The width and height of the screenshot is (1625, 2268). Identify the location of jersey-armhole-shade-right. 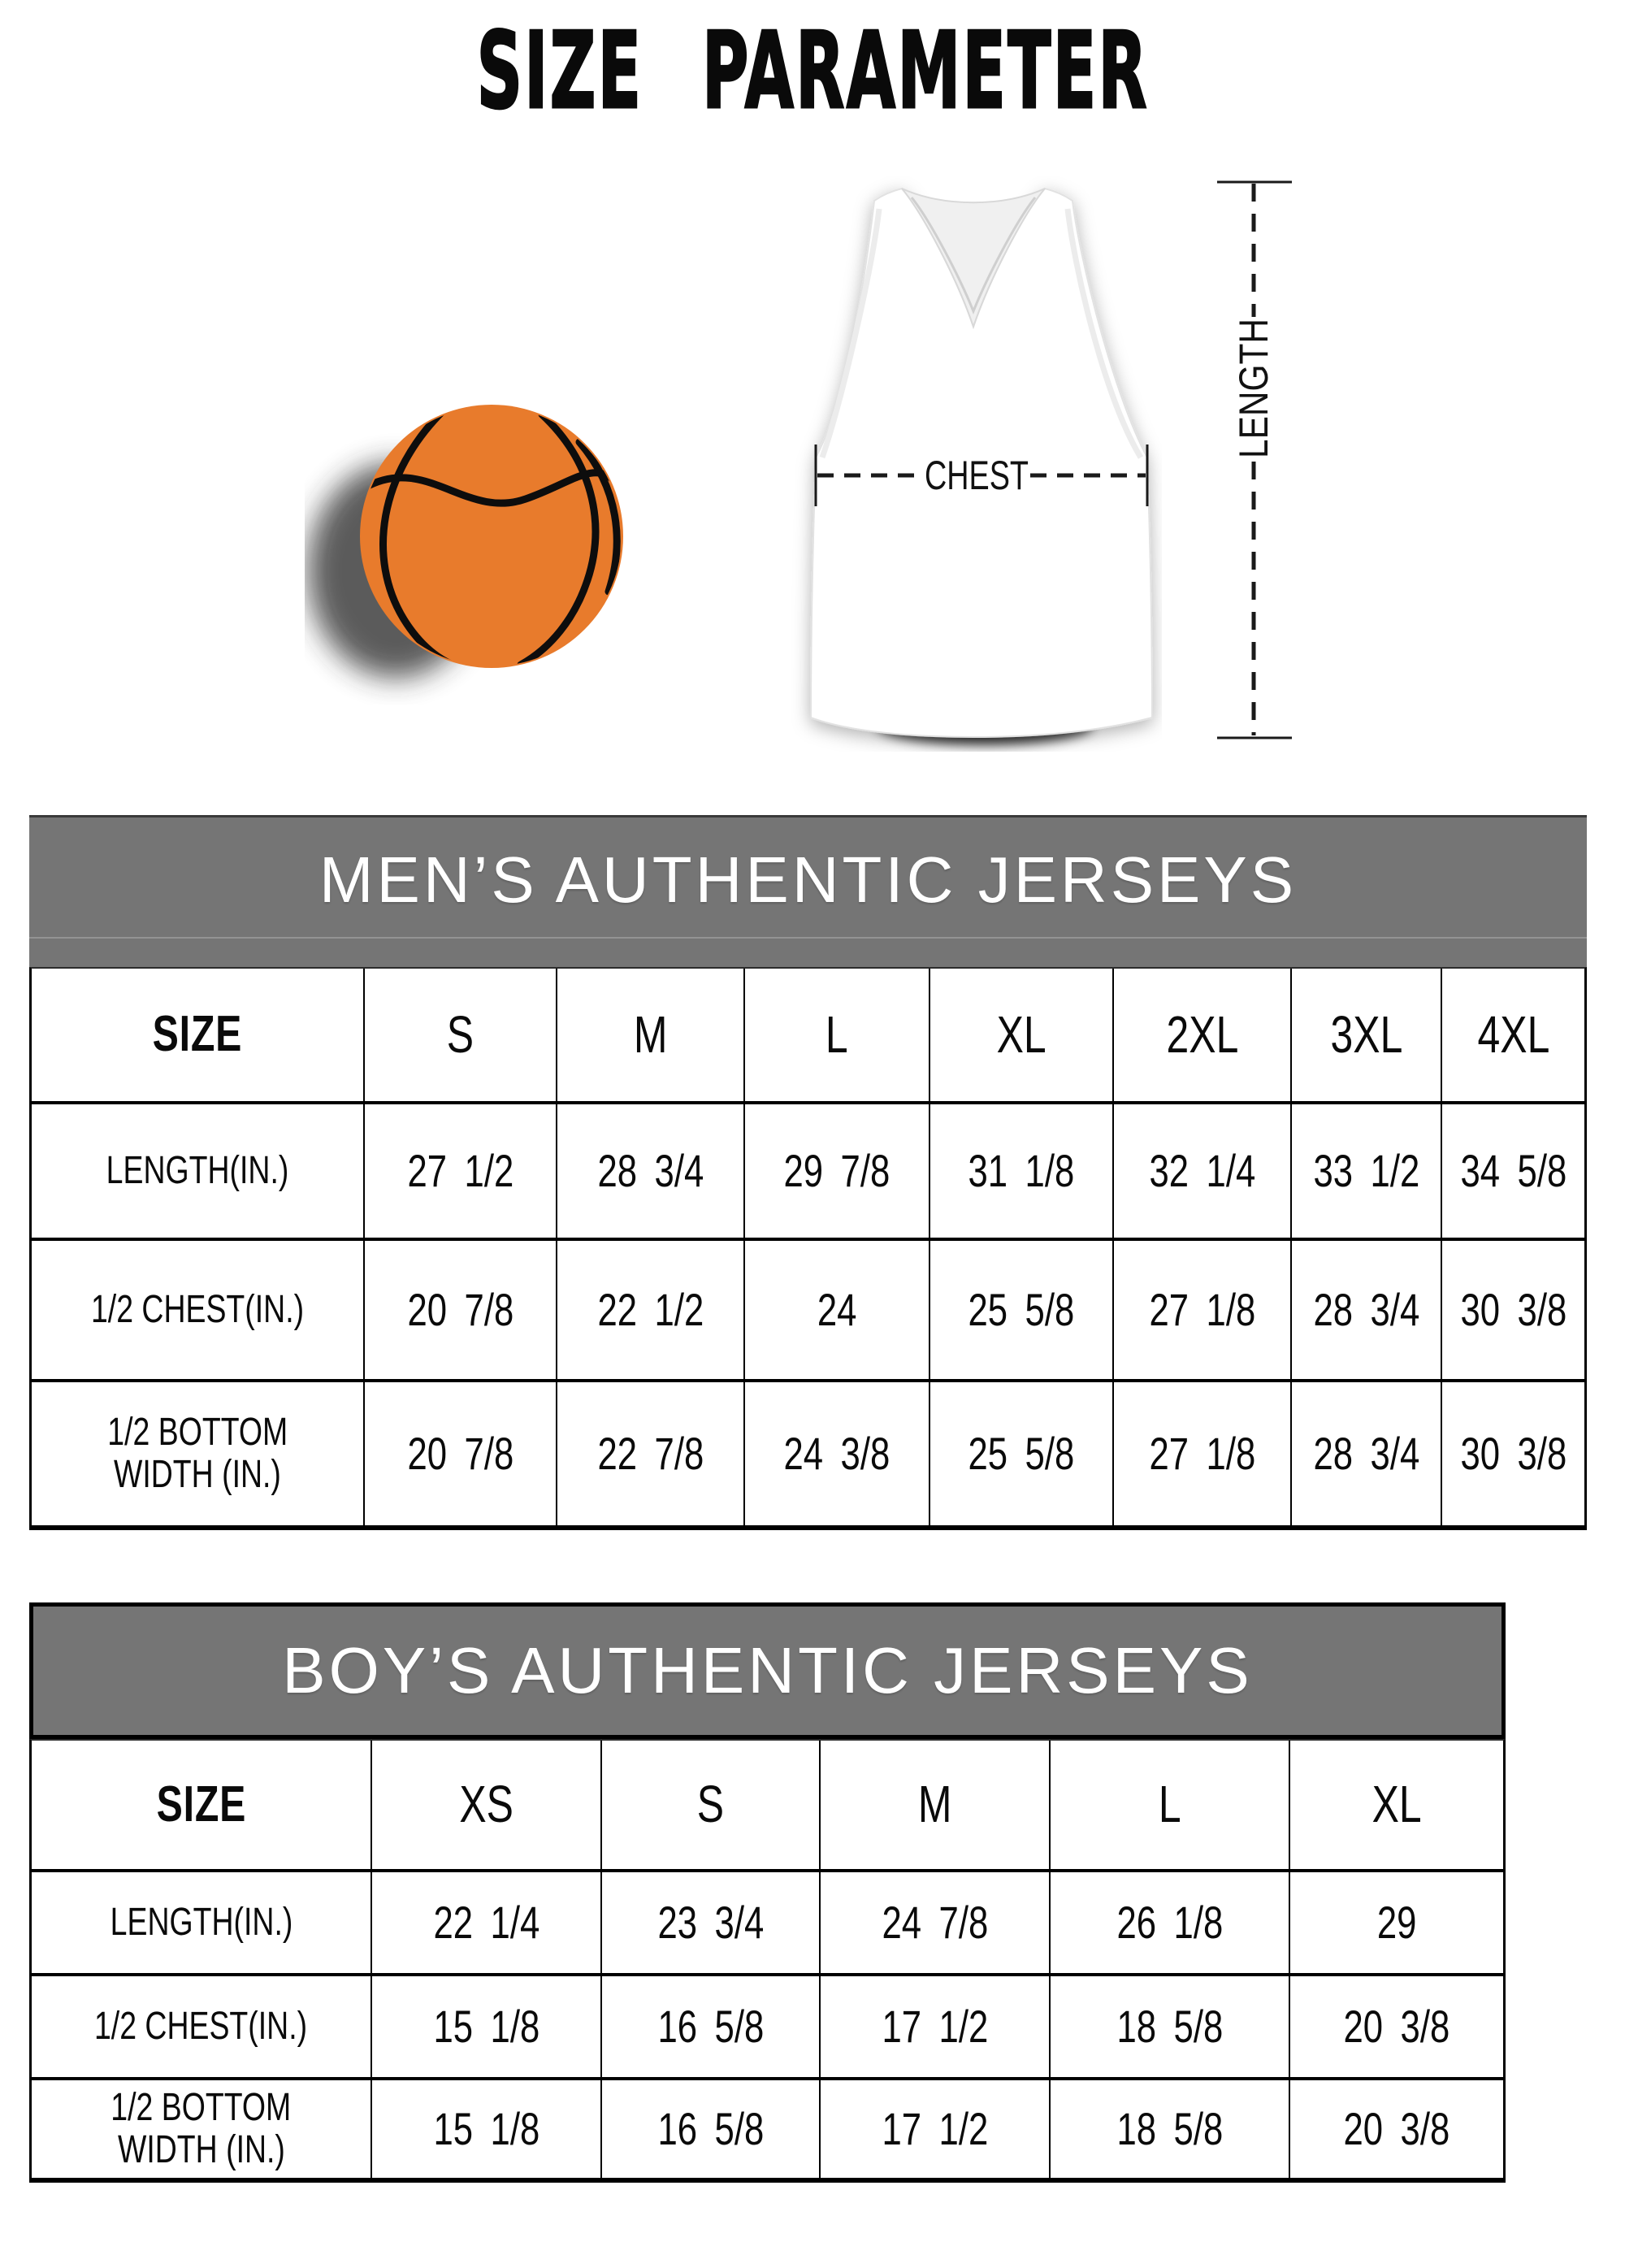
(1103, 333).